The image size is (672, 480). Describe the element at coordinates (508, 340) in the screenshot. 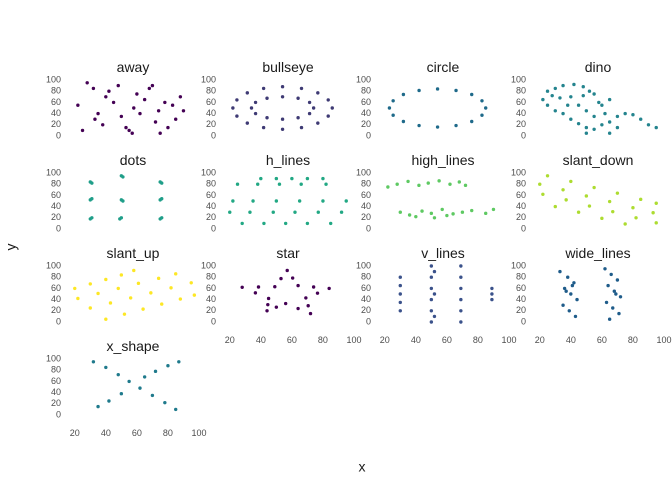

I see `x-tick-label: 100` at that location.